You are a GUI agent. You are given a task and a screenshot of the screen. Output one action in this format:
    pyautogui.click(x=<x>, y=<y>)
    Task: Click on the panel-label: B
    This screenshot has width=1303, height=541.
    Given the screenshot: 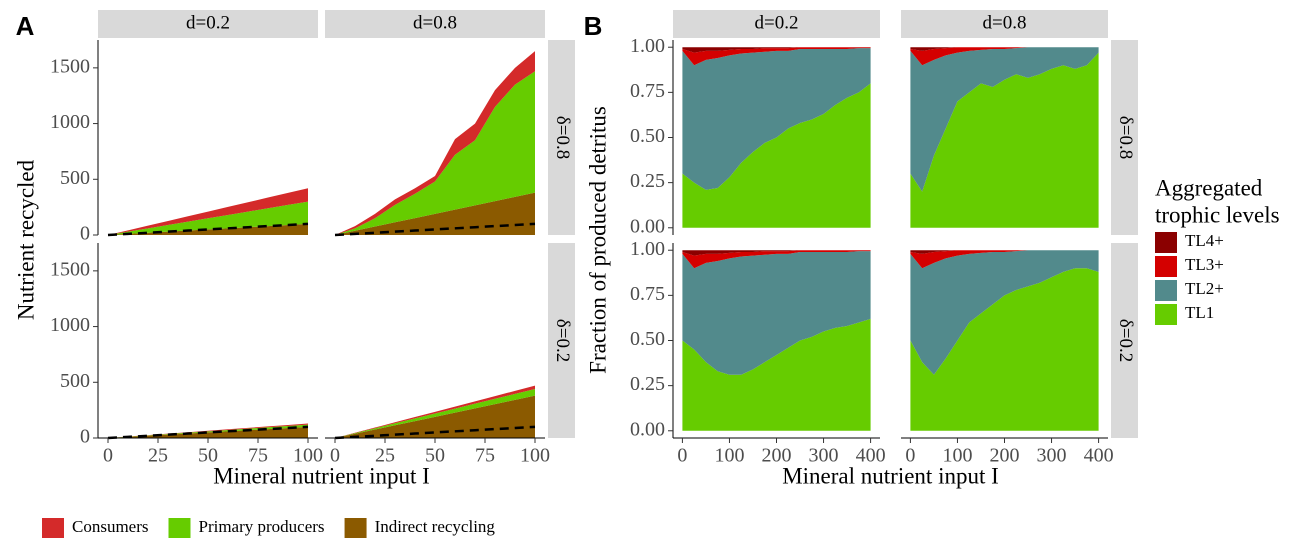 What is the action you would take?
    pyautogui.click(x=593, y=26)
    